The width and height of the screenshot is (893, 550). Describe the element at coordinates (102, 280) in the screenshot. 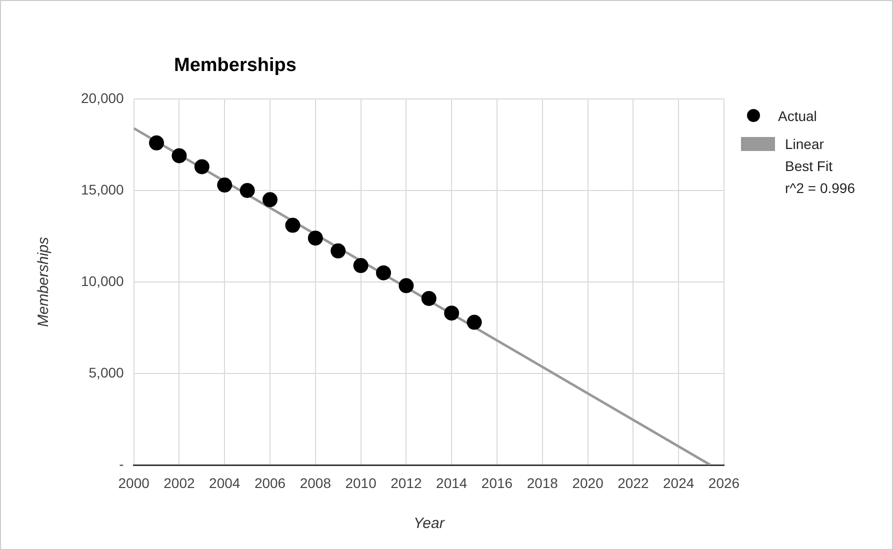

I see `y-tick-label: 10,000` at that location.